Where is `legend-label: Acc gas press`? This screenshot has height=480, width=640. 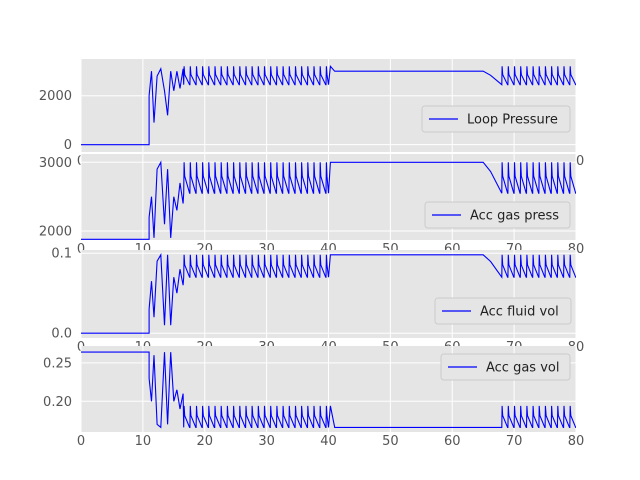 legend-label: Acc gas press is located at coordinates (514, 216).